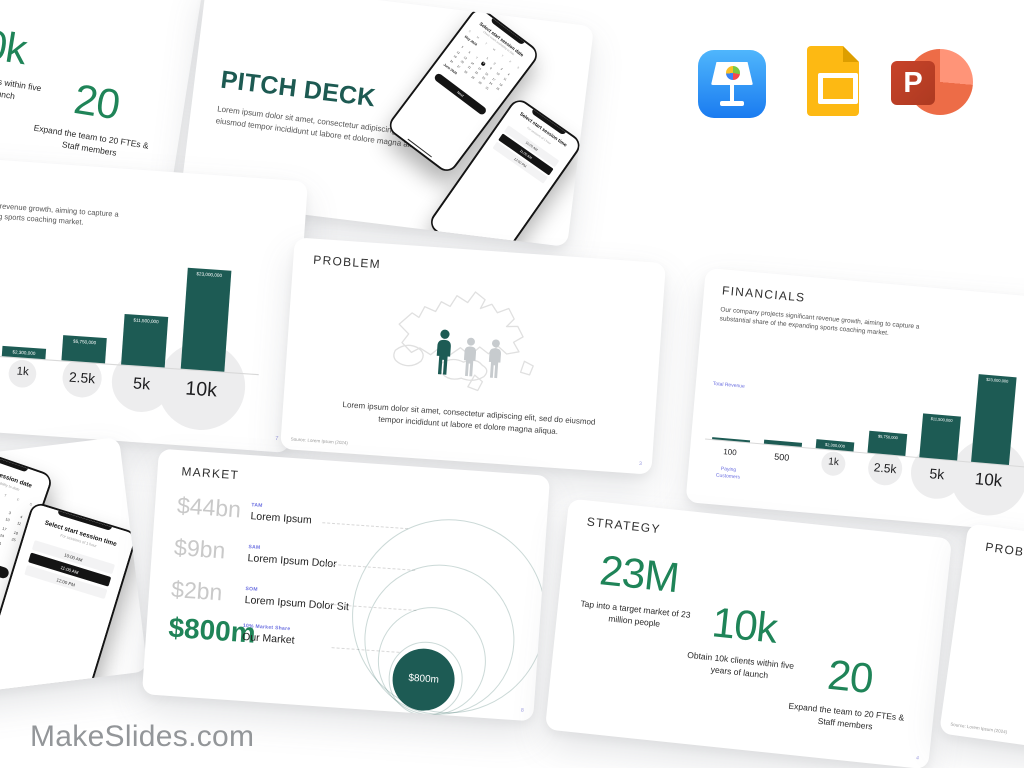 Image resolution: width=1024 pixels, height=768 pixels. Describe the element at coordinates (913, 83) in the screenshot. I see `powerpoint-letter-tile: P` at that location.